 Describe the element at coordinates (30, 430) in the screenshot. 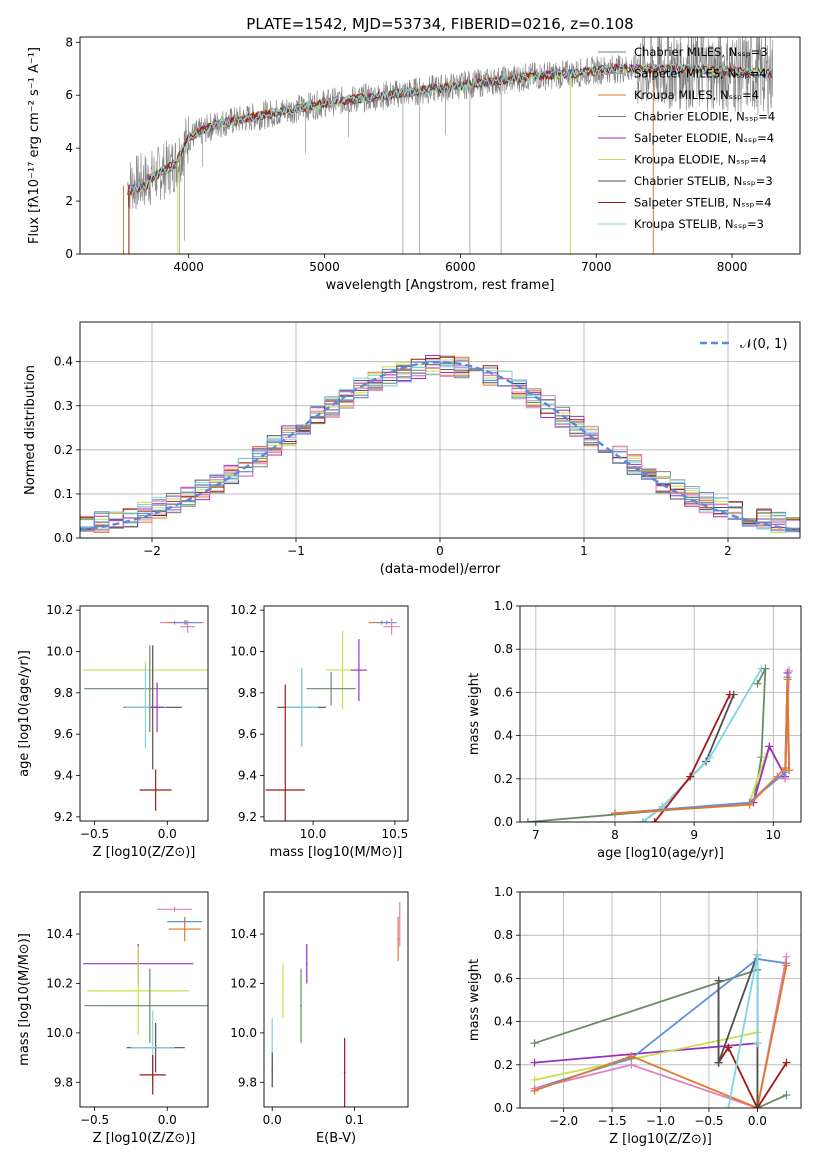

I see `y-axis-label: Normed distribution` at that location.